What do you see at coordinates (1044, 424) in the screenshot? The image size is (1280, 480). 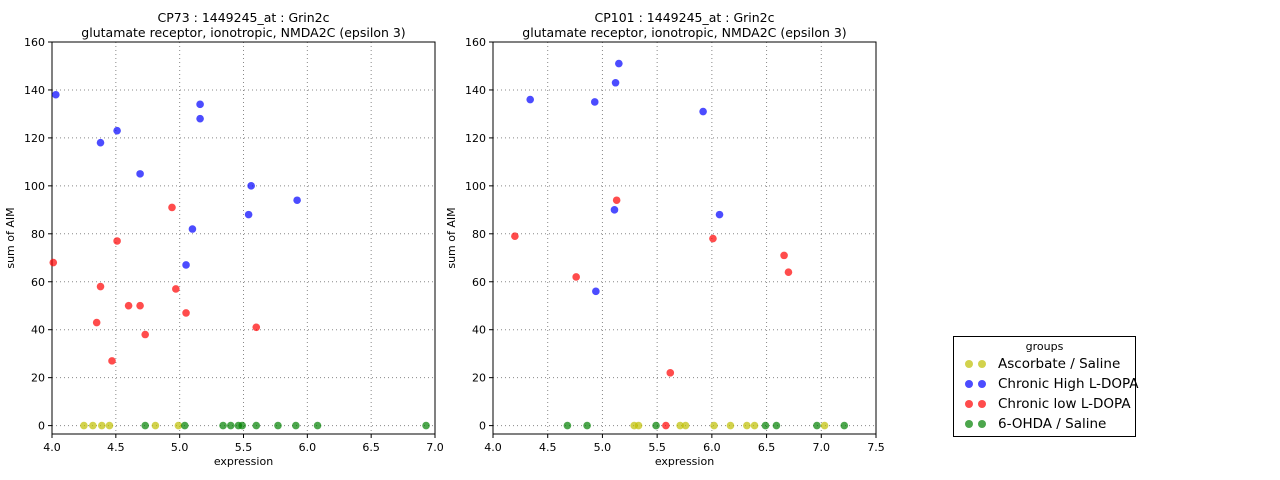 I see `legend-entry: 6-OHDA / Saline` at bounding box center [1044, 424].